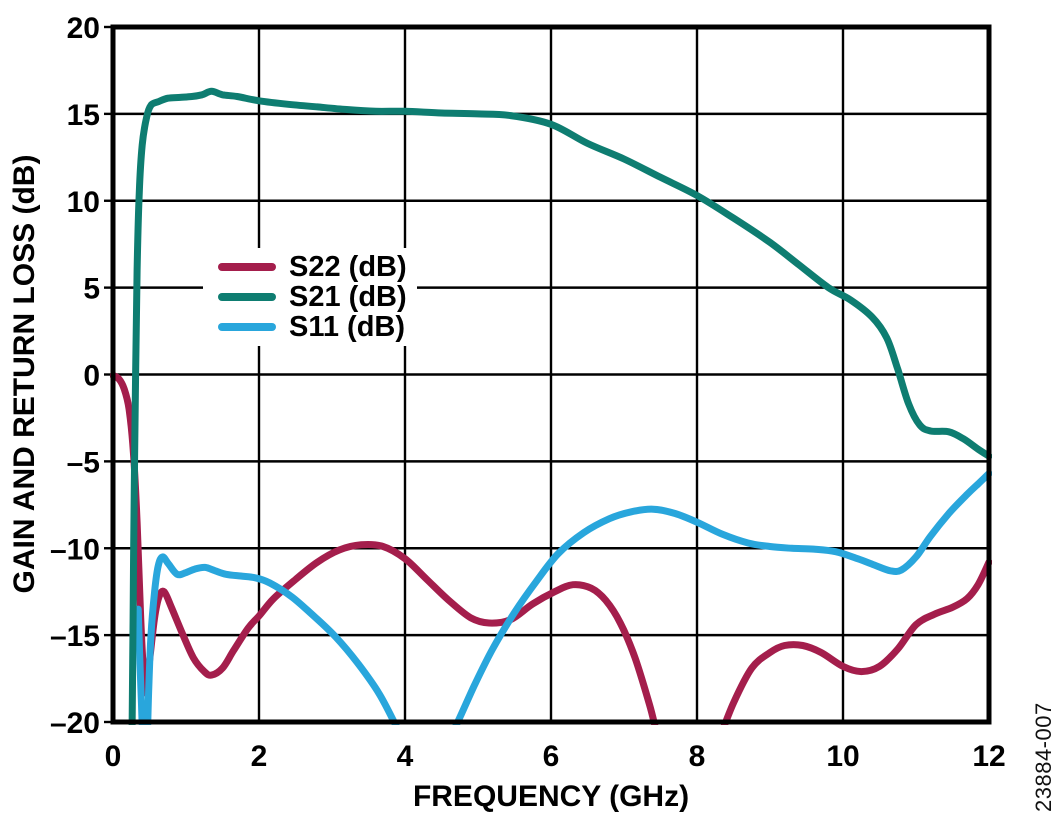 The image size is (1063, 835). I want to click on y-tick-label: –10, so click(75, 549).